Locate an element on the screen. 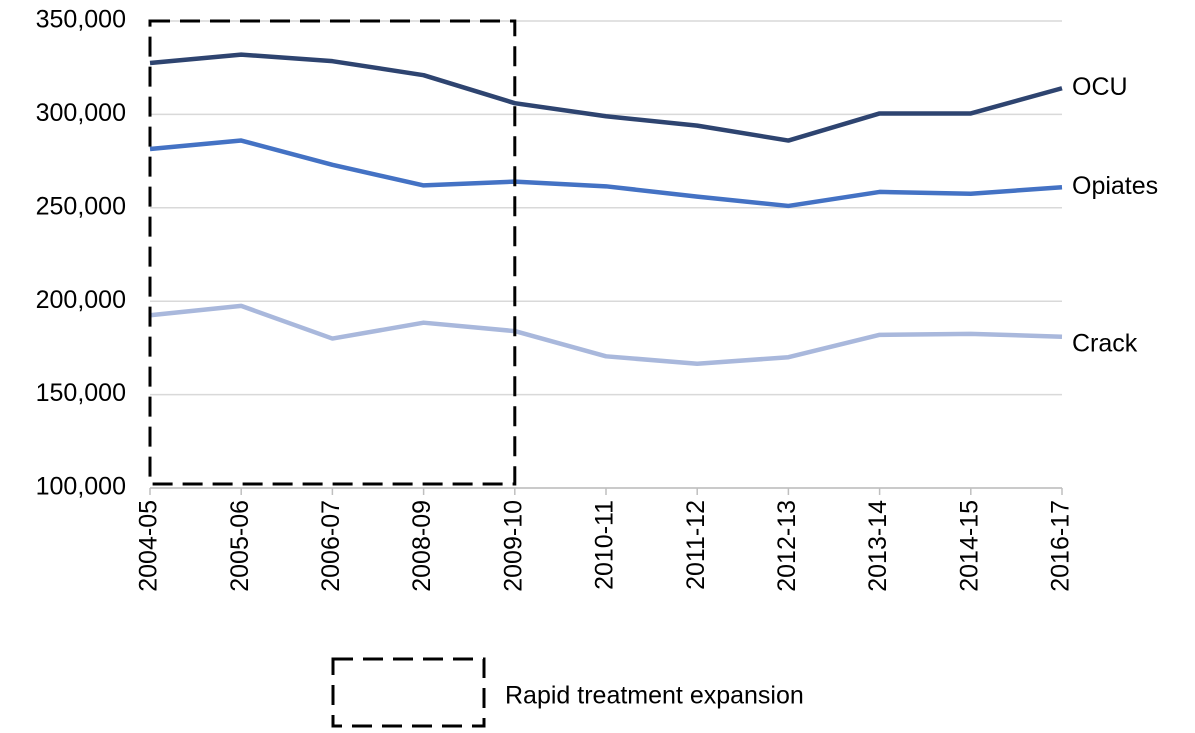 The width and height of the screenshot is (1195, 733). legend-swatch is located at coordinates (408, 692).